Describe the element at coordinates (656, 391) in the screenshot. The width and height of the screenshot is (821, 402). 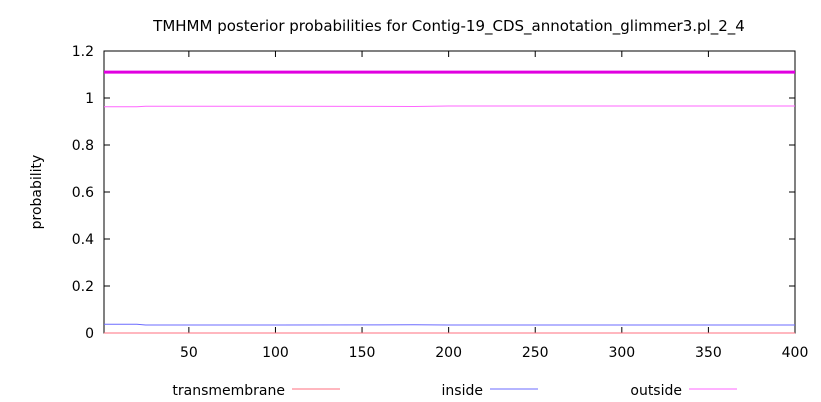
I see `legend-label: outside` at that location.